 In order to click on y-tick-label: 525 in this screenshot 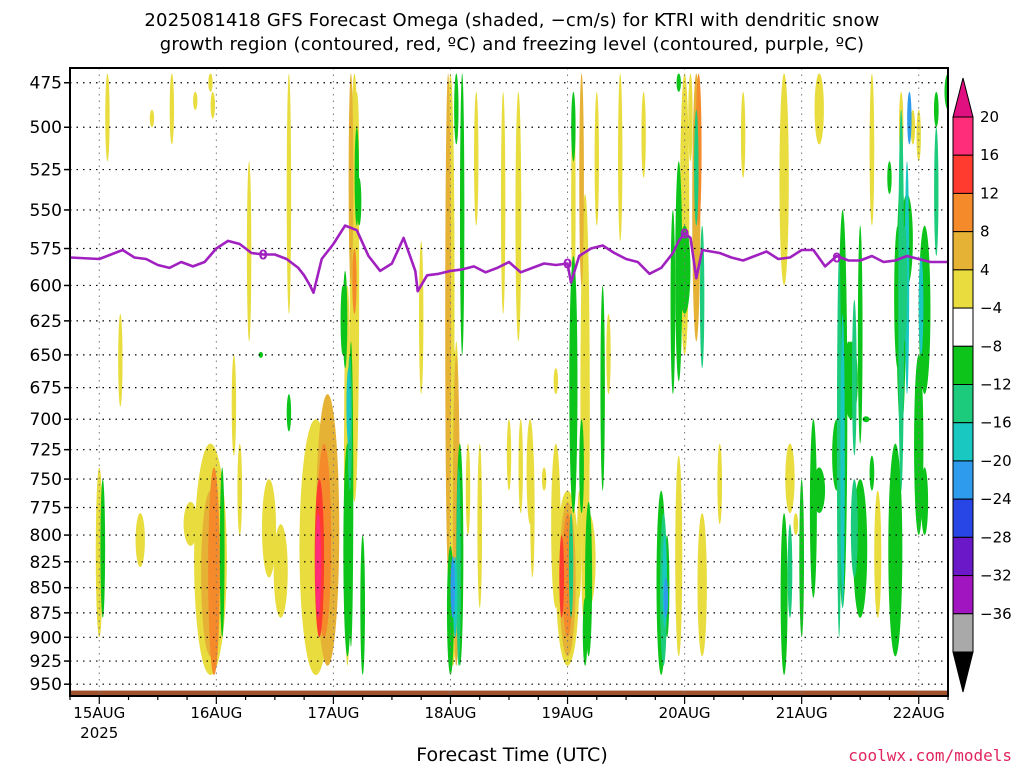, I will do `click(46, 171)`.